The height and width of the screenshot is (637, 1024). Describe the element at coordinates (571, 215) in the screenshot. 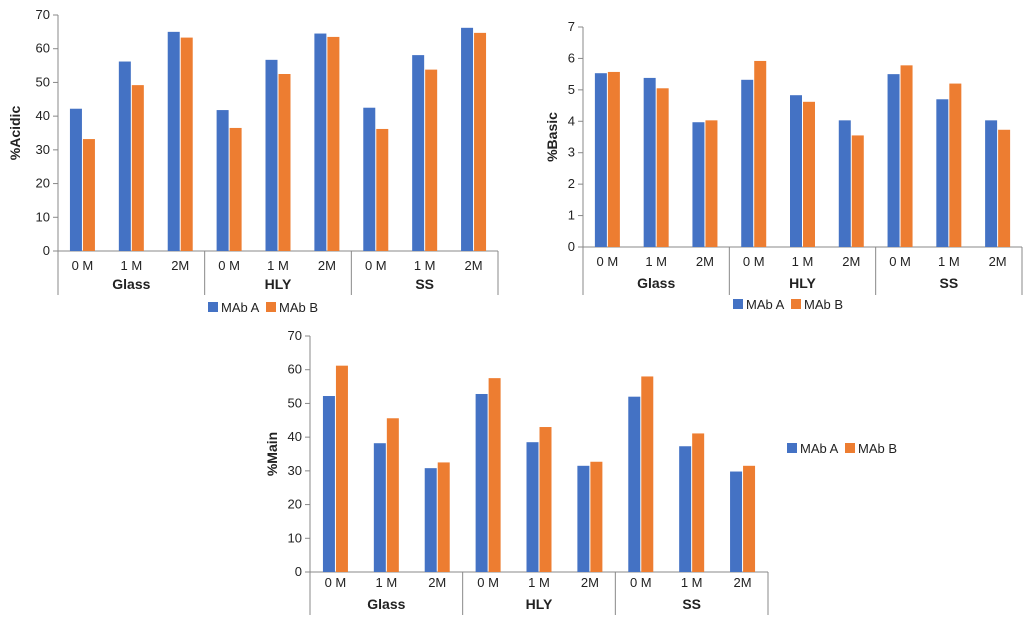

I see `y-tick-label: 1` at that location.